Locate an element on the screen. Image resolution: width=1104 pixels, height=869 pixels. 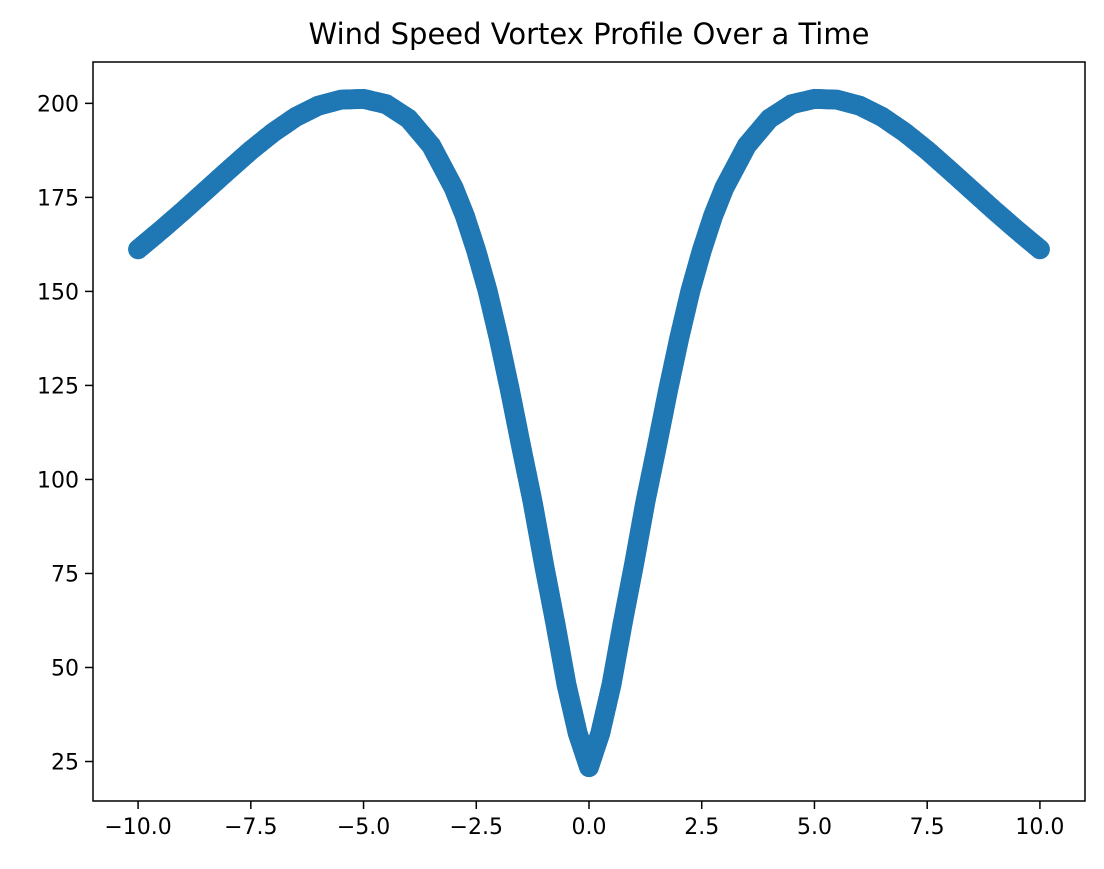
y-tick-label: 50 is located at coordinates (65, 668).